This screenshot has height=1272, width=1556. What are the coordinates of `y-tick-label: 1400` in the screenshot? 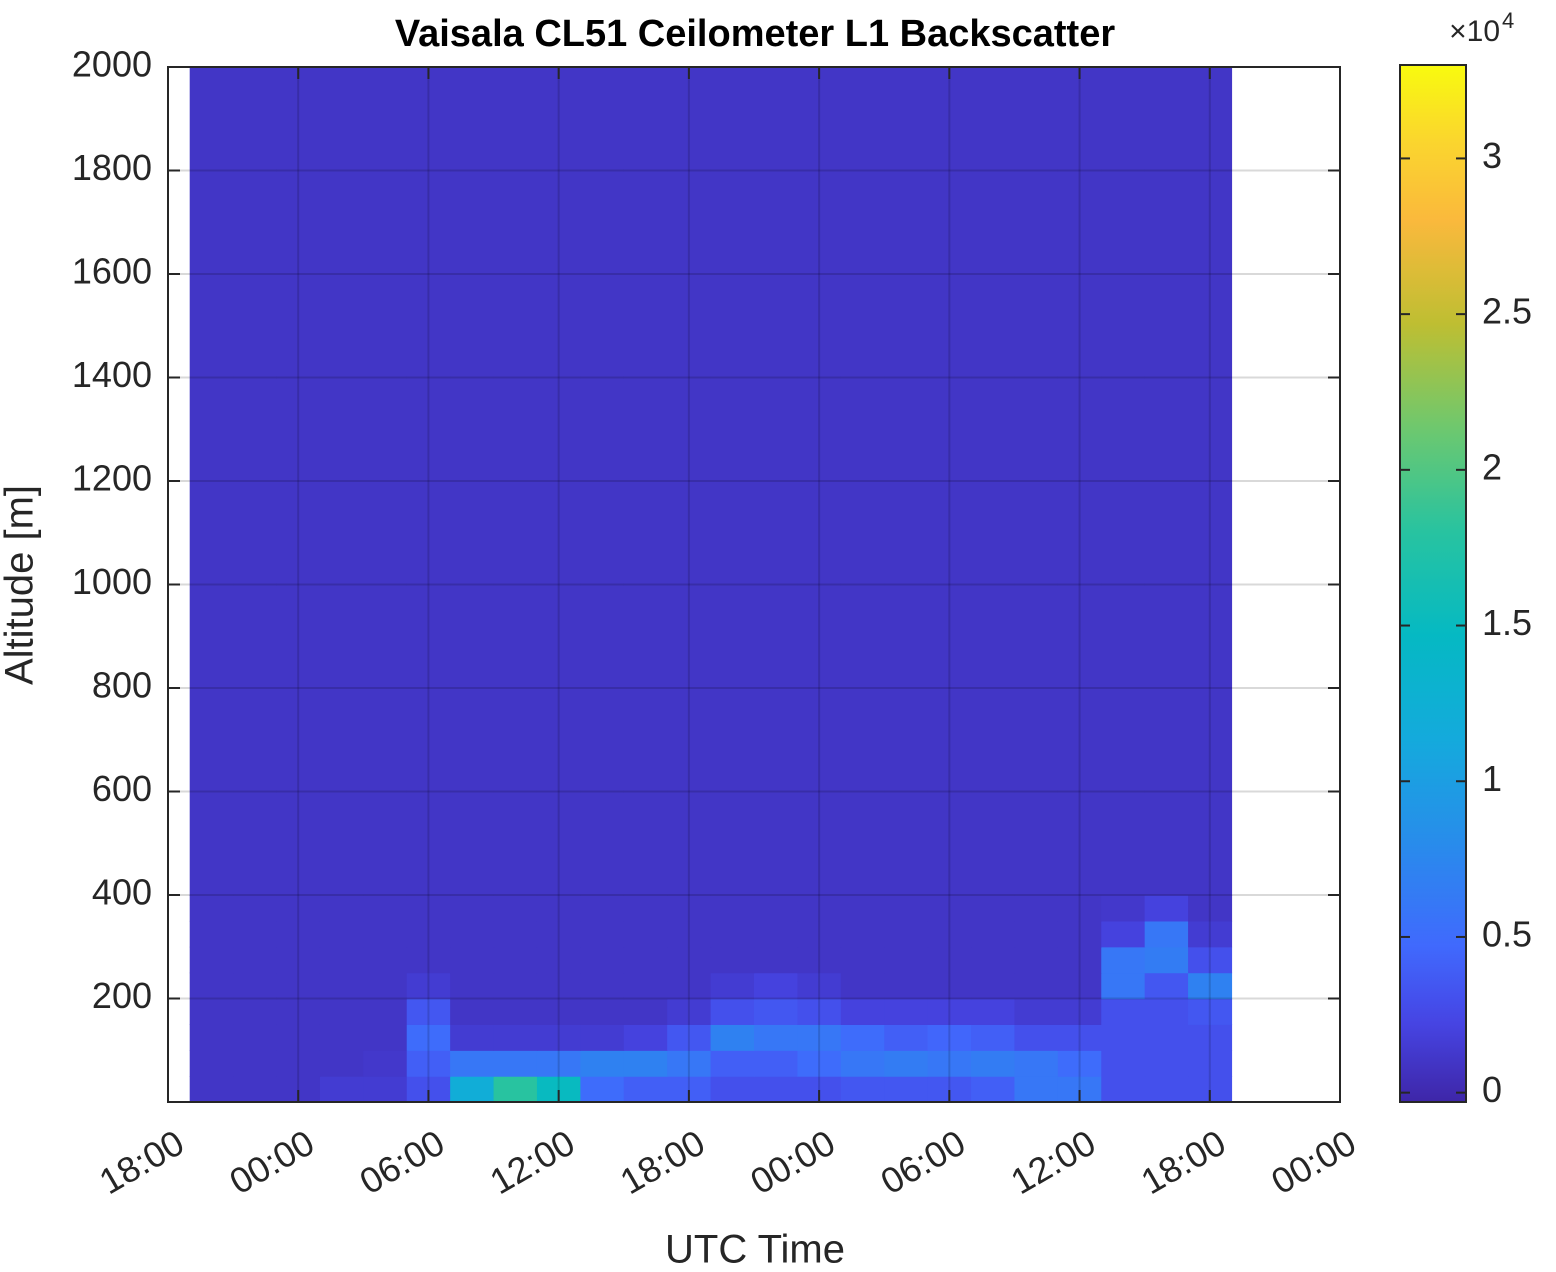 It's located at (112, 374).